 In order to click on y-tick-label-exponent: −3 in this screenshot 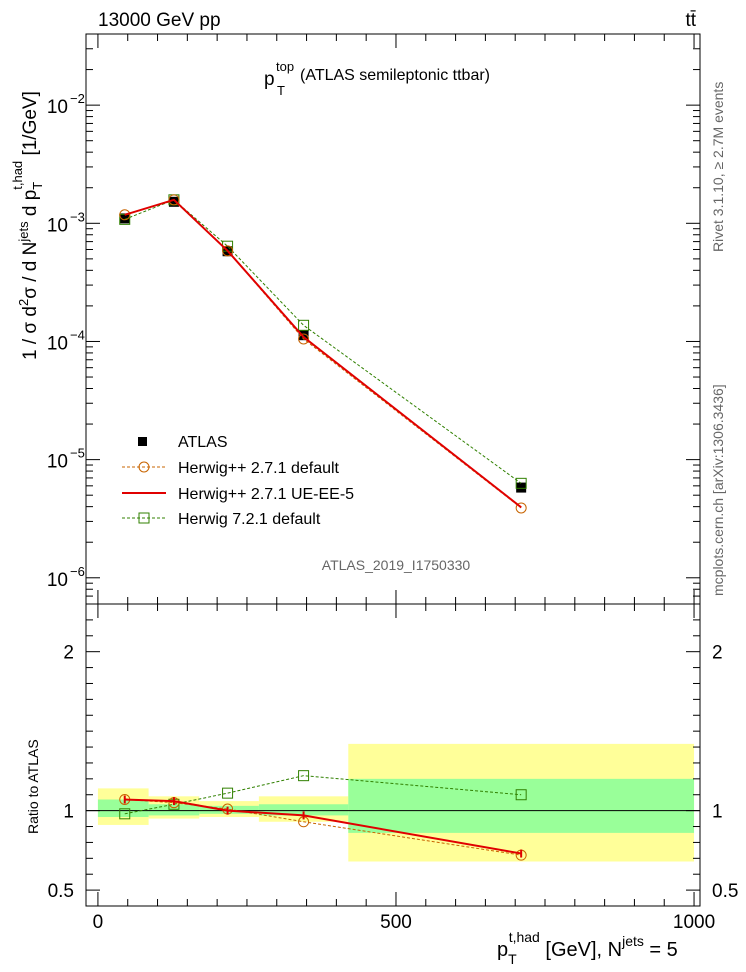, I will do `click(77, 216)`.